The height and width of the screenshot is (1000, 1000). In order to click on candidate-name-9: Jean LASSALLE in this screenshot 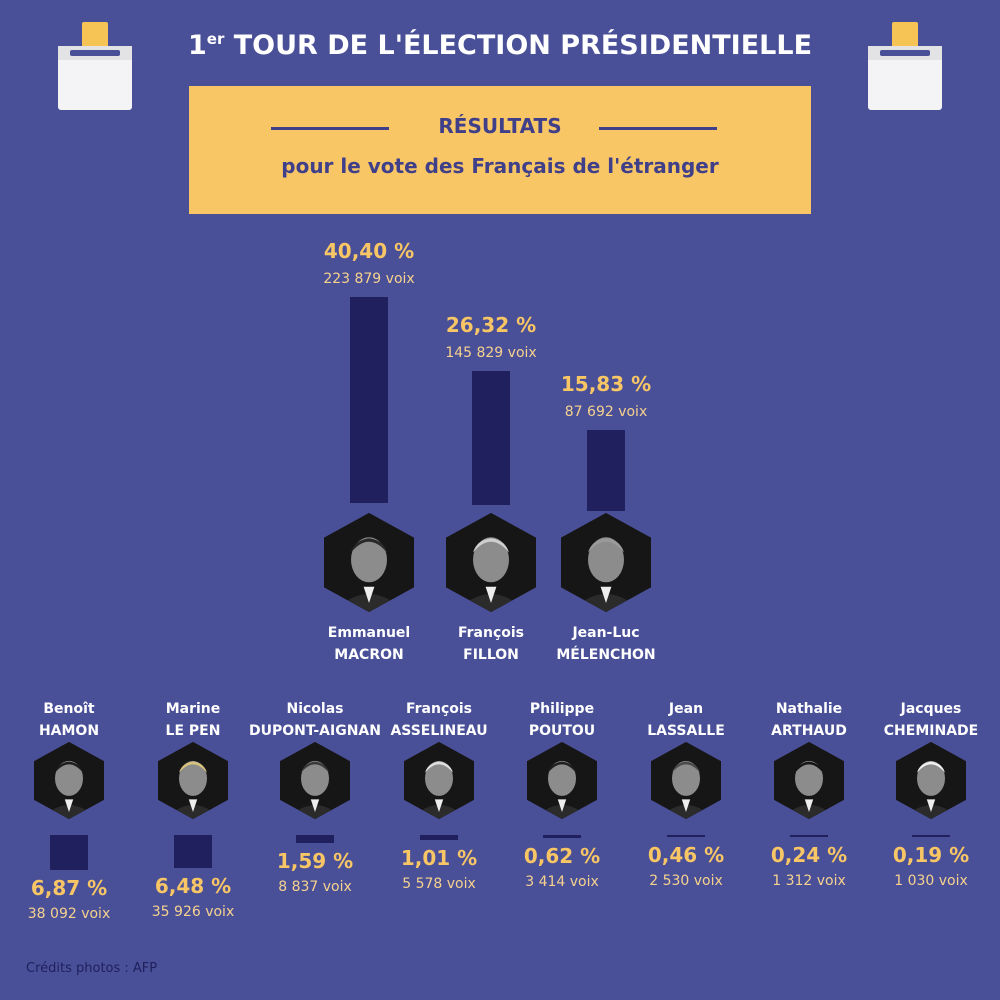, I will do `click(686, 720)`.